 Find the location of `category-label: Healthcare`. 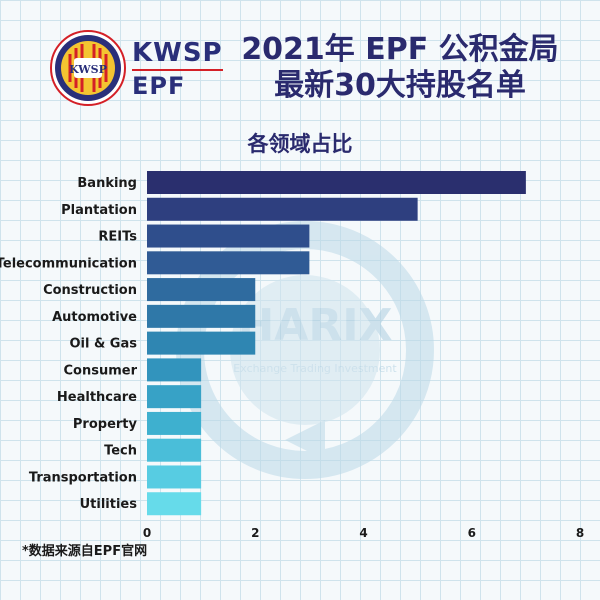

category-label: Healthcare is located at coordinates (97, 397).